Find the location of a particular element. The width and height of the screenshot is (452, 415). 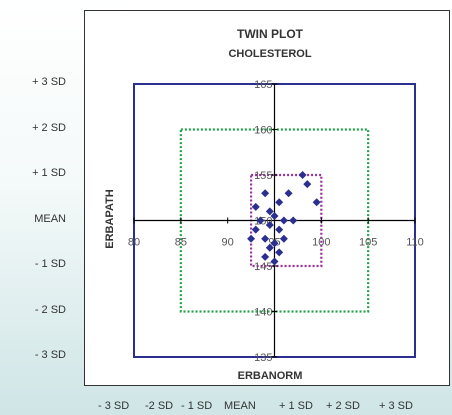

y-axis-label: ERBAPATH is located at coordinates (110, 219).